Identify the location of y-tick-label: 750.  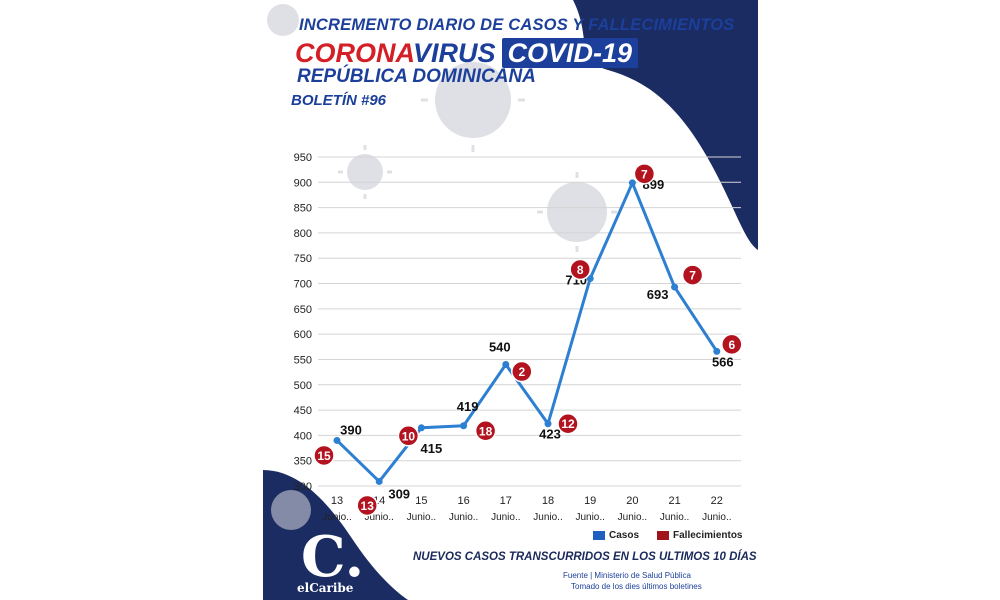
(303, 259).